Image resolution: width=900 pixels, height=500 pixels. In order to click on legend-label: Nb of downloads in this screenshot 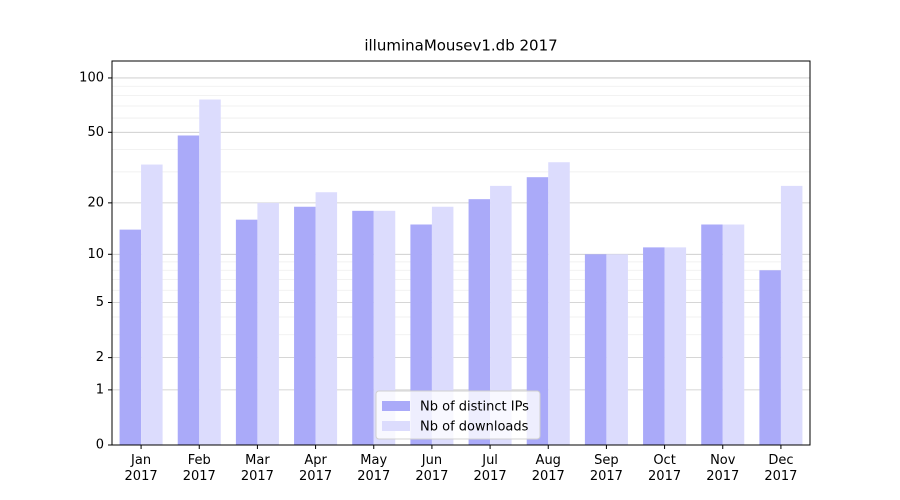, I will do `click(474, 427)`.